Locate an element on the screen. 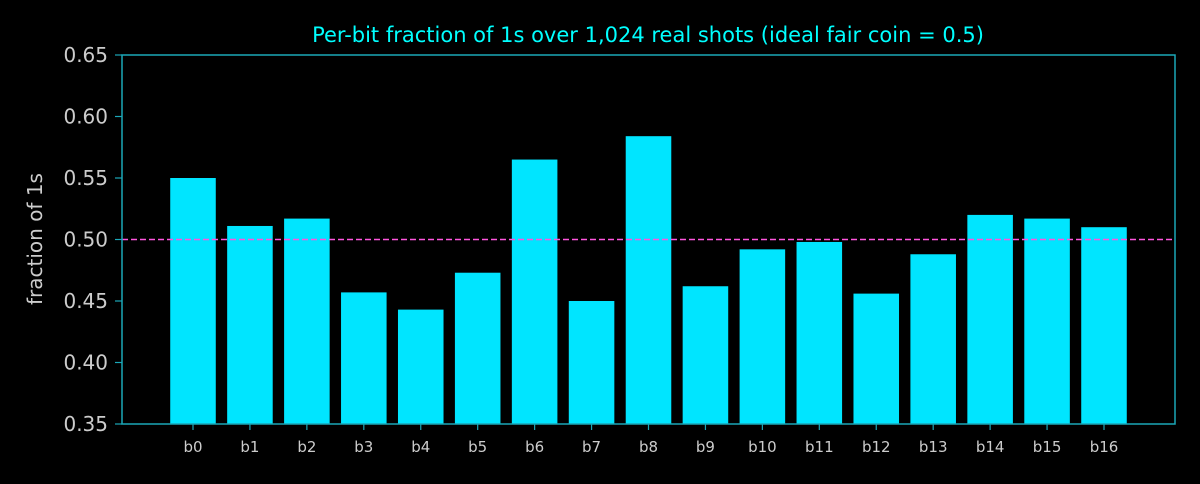 This screenshot has height=484, width=1200. x-tick-label-b4: b4 is located at coordinates (420, 447).